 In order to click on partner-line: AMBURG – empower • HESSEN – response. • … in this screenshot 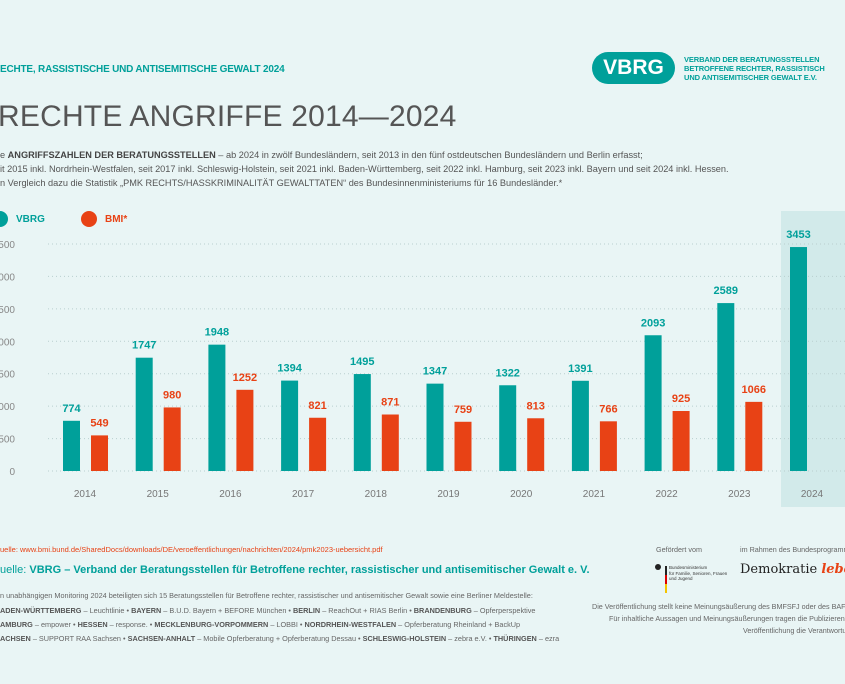, I will do `click(260, 624)`.